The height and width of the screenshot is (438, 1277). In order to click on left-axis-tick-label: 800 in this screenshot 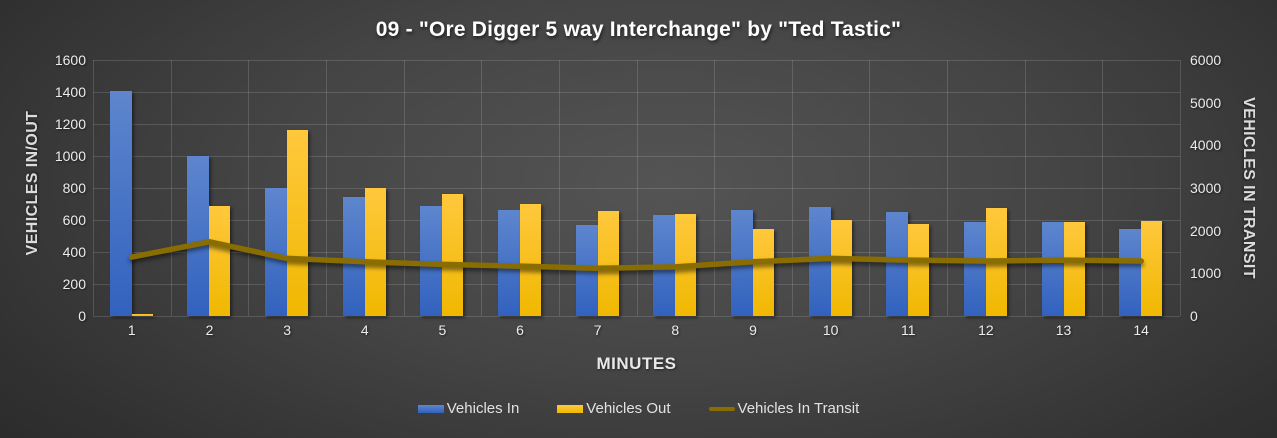, I will do `click(74, 188)`.